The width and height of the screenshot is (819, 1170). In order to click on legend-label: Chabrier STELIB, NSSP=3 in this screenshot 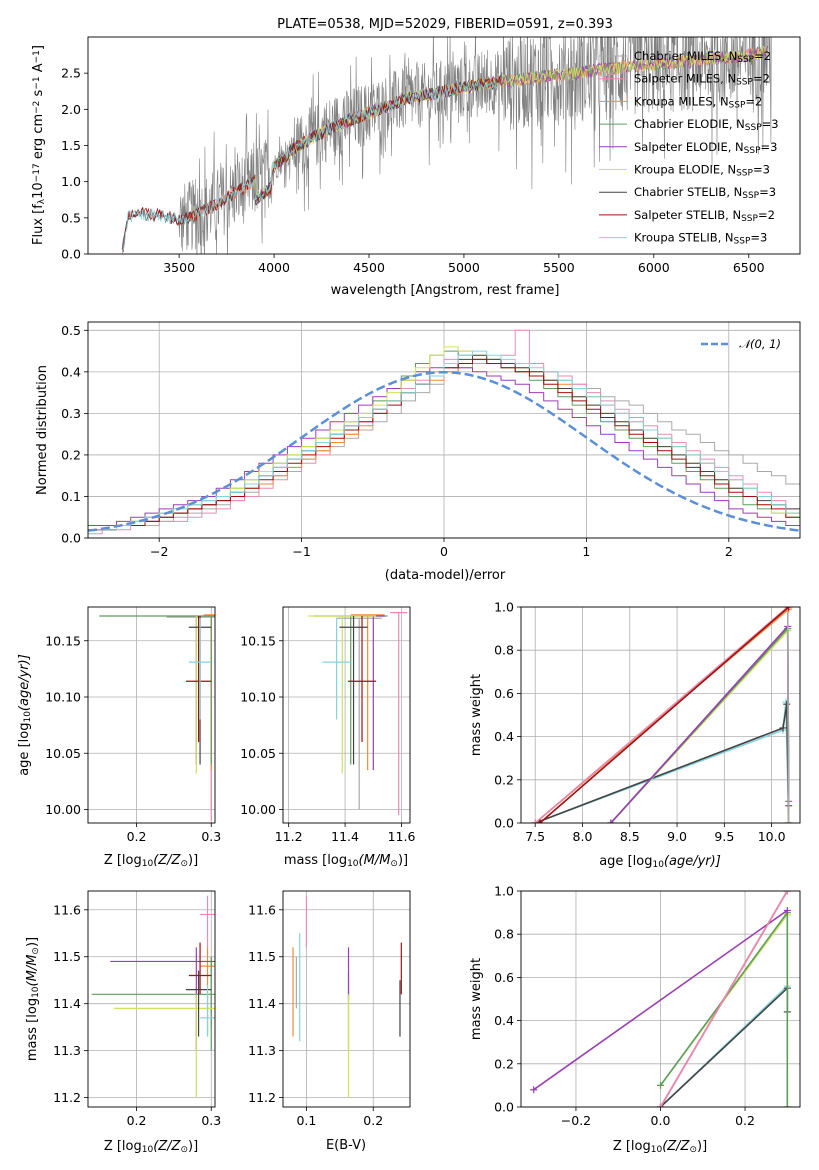, I will do `click(705, 193)`.